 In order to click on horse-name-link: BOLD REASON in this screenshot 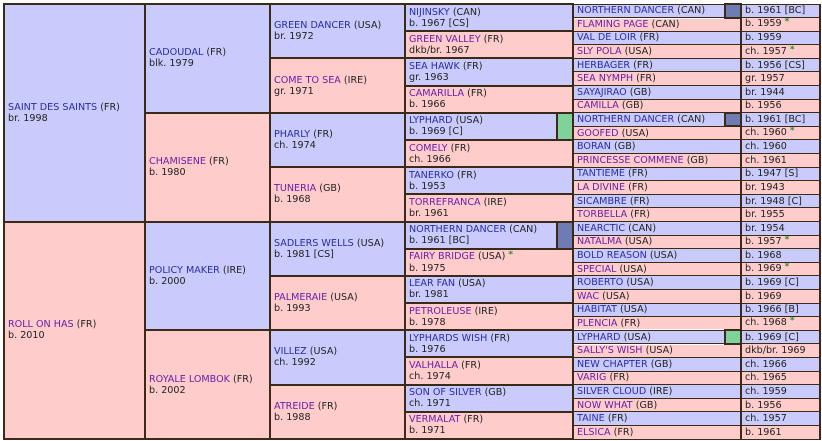, I will do `click(612, 255)`.